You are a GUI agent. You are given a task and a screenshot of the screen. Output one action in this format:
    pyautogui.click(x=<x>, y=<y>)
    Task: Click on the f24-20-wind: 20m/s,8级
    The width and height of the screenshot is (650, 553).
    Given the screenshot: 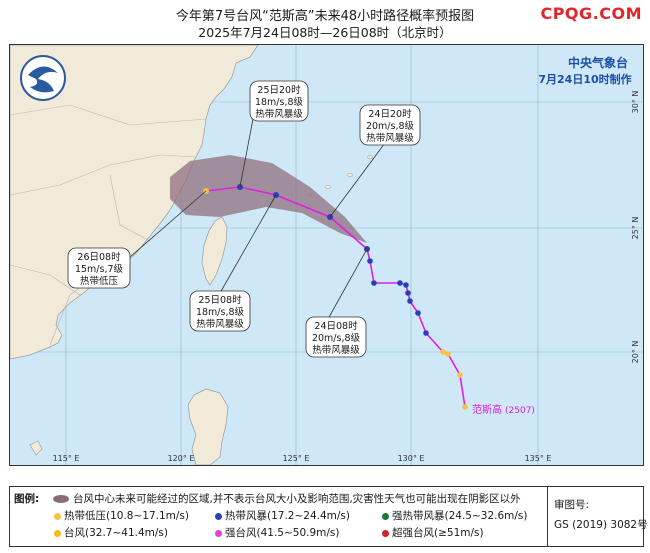 What is the action you would take?
    pyautogui.click(x=390, y=126)
    